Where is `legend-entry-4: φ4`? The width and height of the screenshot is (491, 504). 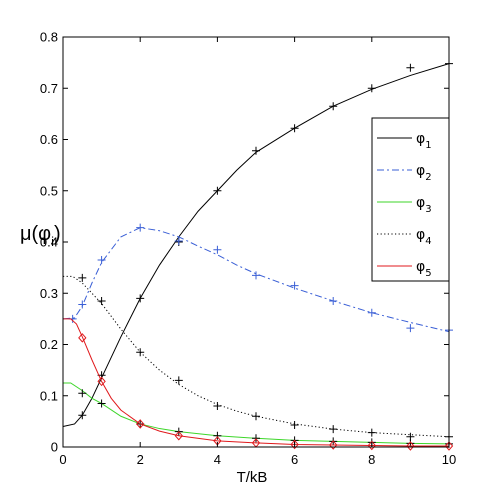
legend-entry-4: φ4 is located at coordinates (404, 237).